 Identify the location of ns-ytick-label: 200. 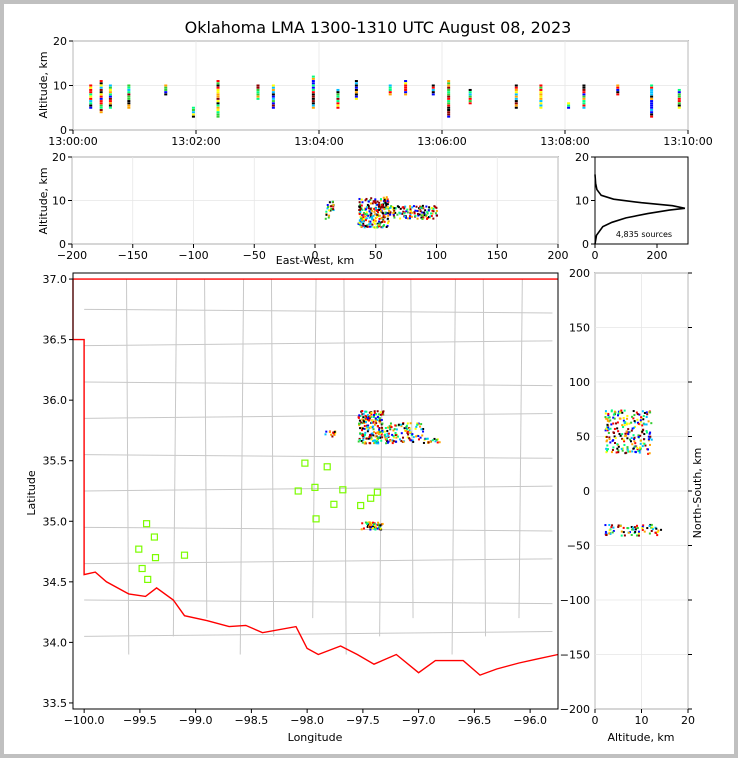
(579, 273).